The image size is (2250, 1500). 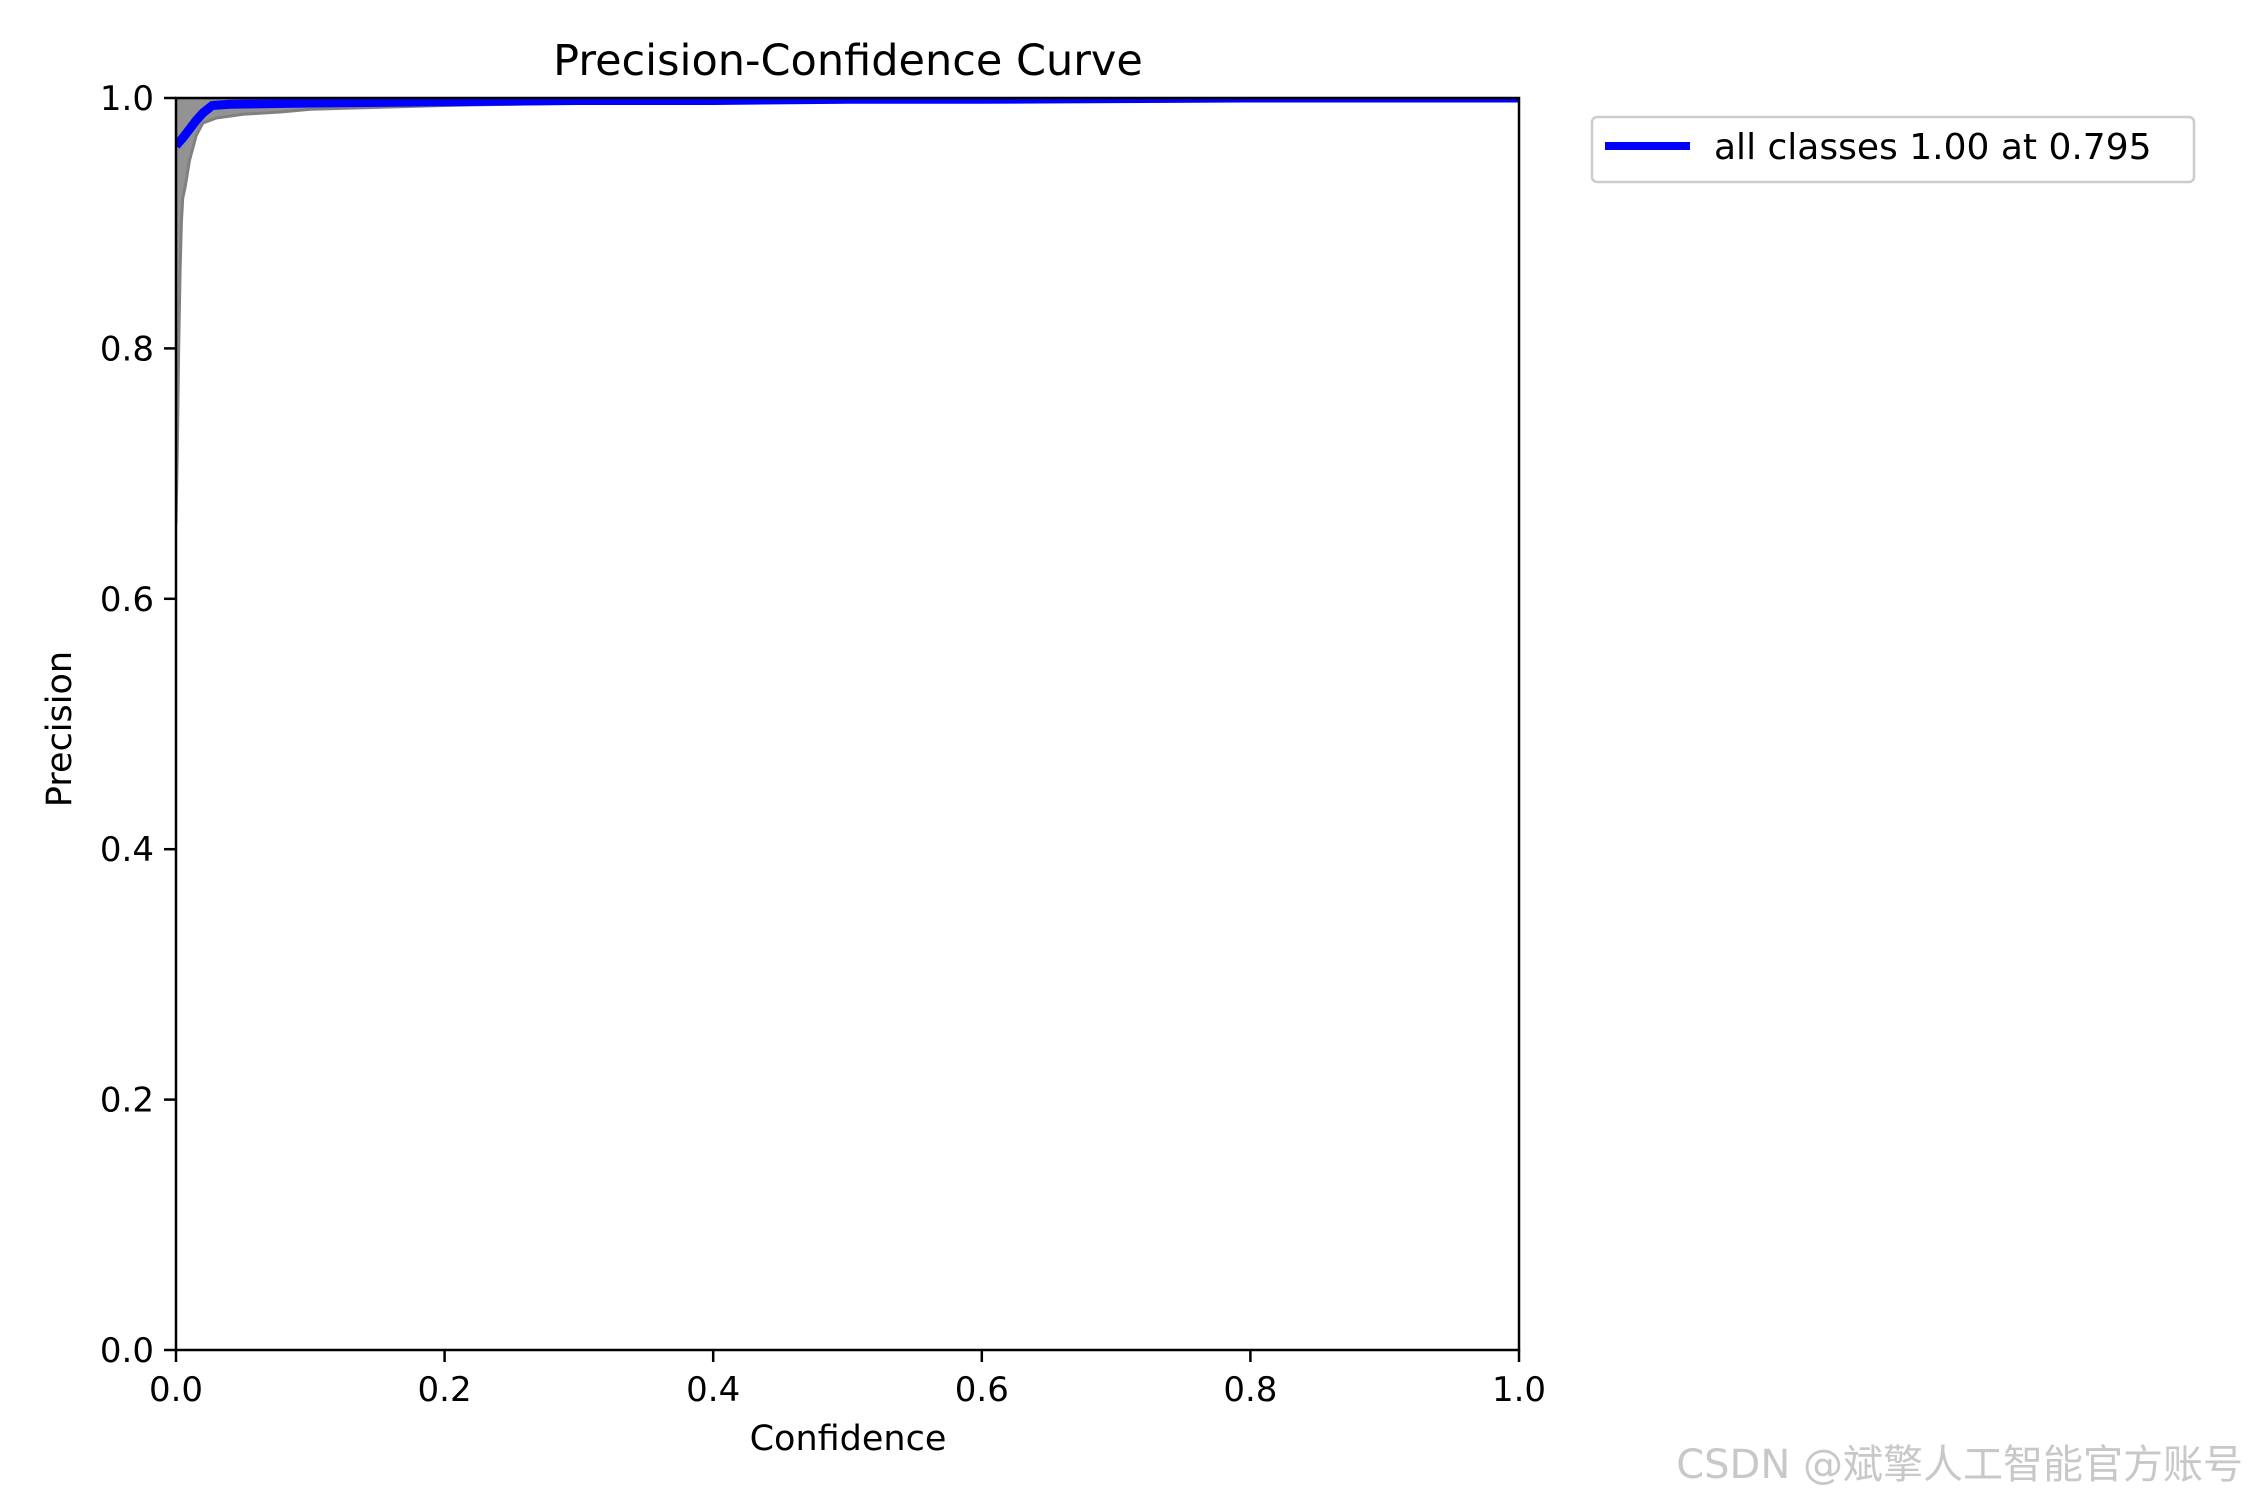 I want to click on chart-title: Precision-Confidence Curve, so click(x=848, y=61).